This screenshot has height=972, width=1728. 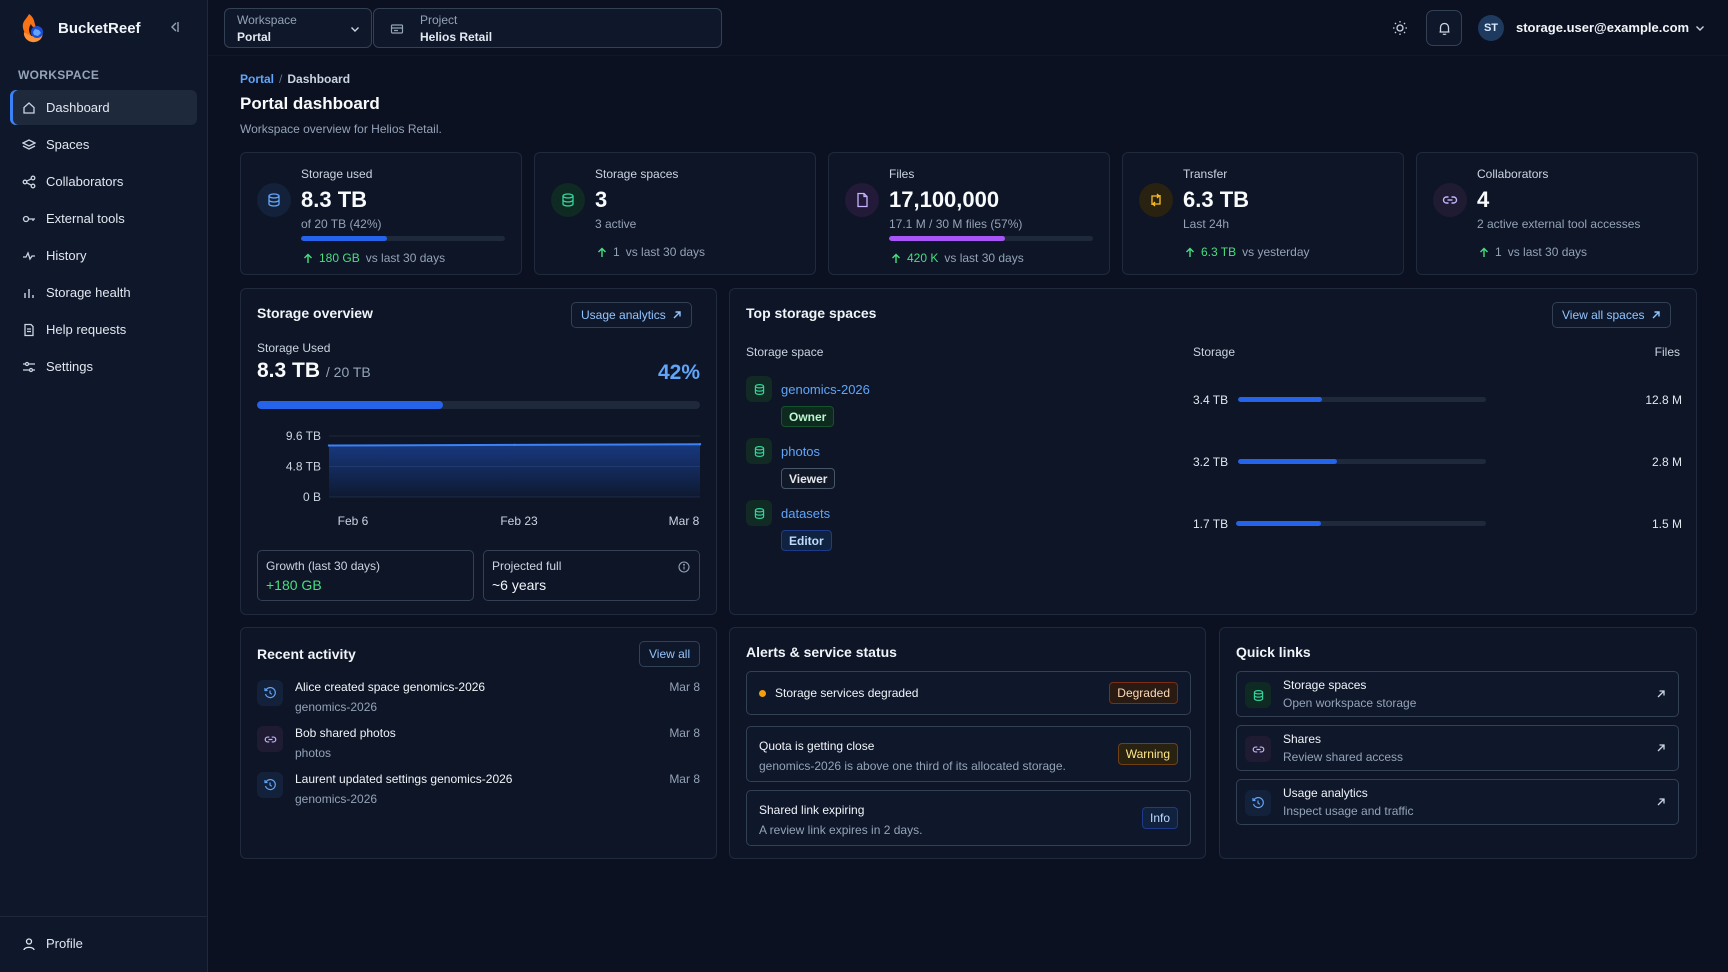 I want to click on notifications-button, so click(x=1444, y=28).